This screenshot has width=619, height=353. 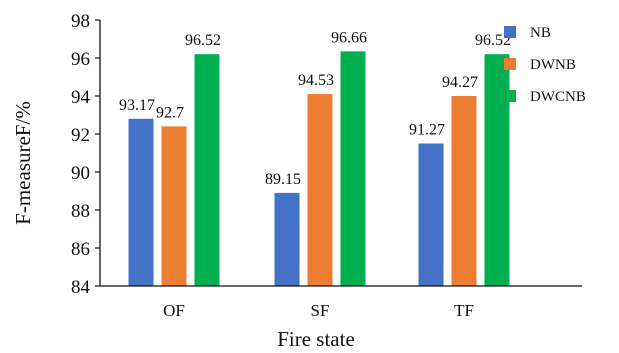 What do you see at coordinates (540, 33) in the screenshot?
I see `legend-label-nb: NB` at bounding box center [540, 33].